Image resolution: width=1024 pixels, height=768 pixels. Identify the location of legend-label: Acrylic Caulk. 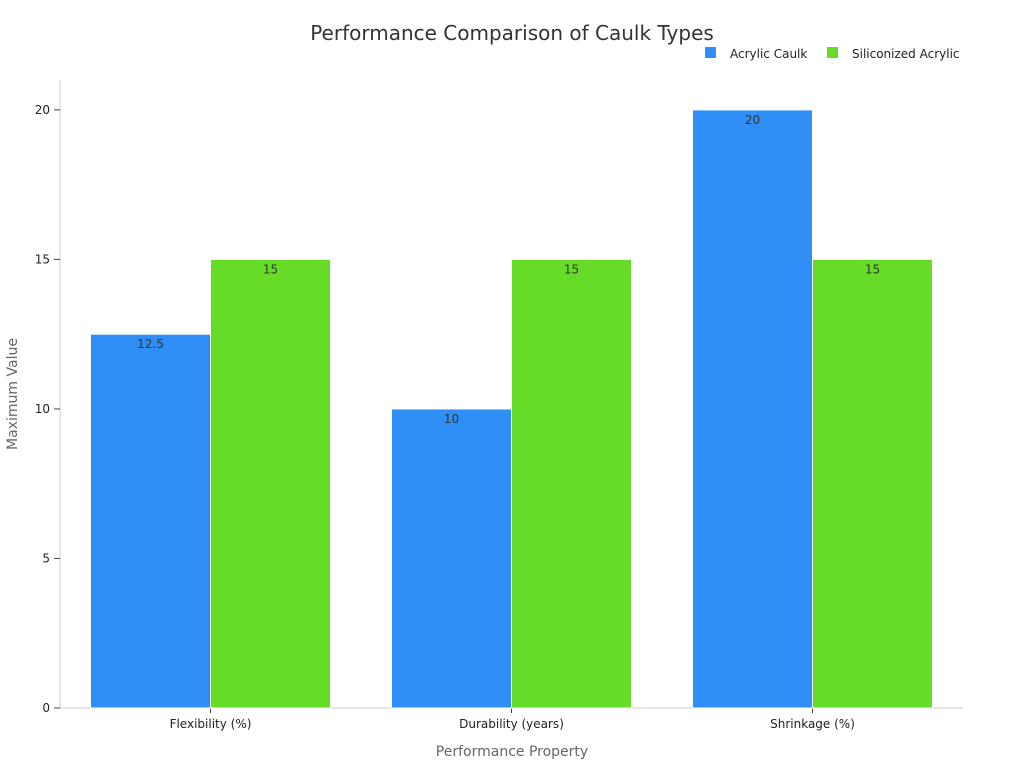
(768, 54).